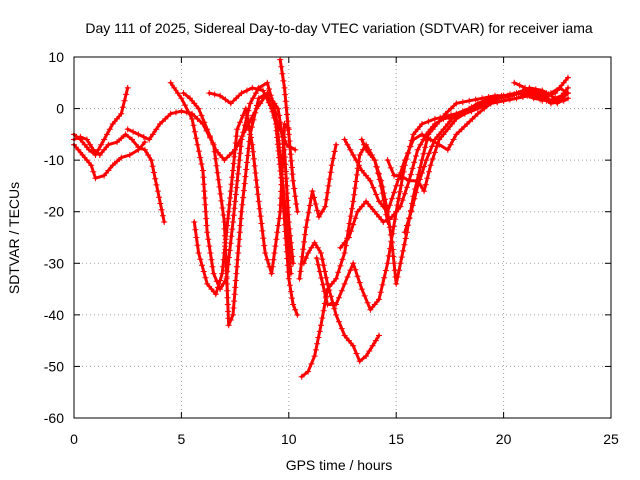 The width and height of the screenshot is (640, 480). What do you see at coordinates (396, 439) in the screenshot?
I see `x-tick-label: 15` at bounding box center [396, 439].